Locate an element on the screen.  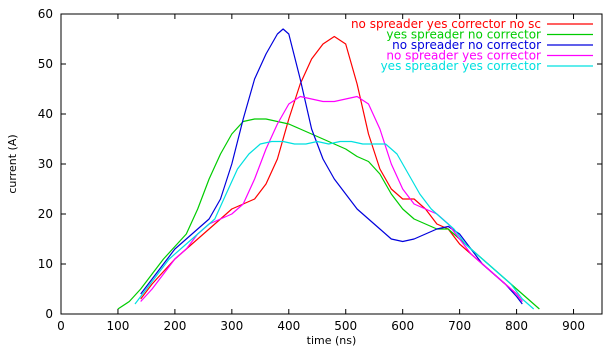
x-tick-label: 800 is located at coordinates (516, 326).